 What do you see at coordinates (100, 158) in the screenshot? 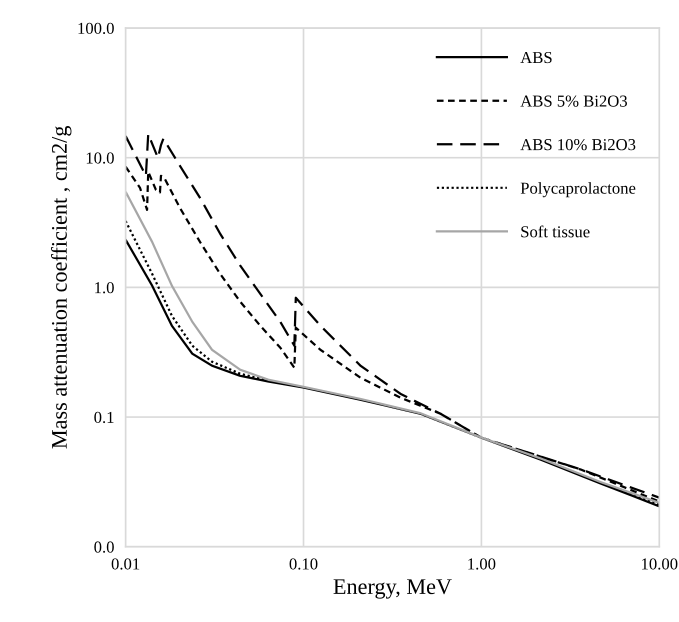
I see `y-tick-label: 10.0` at bounding box center [100, 158].